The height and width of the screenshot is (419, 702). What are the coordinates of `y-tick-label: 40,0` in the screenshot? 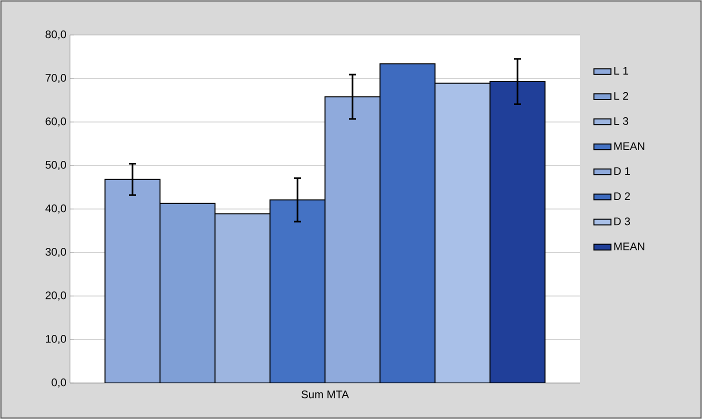 It's located at (55, 209).